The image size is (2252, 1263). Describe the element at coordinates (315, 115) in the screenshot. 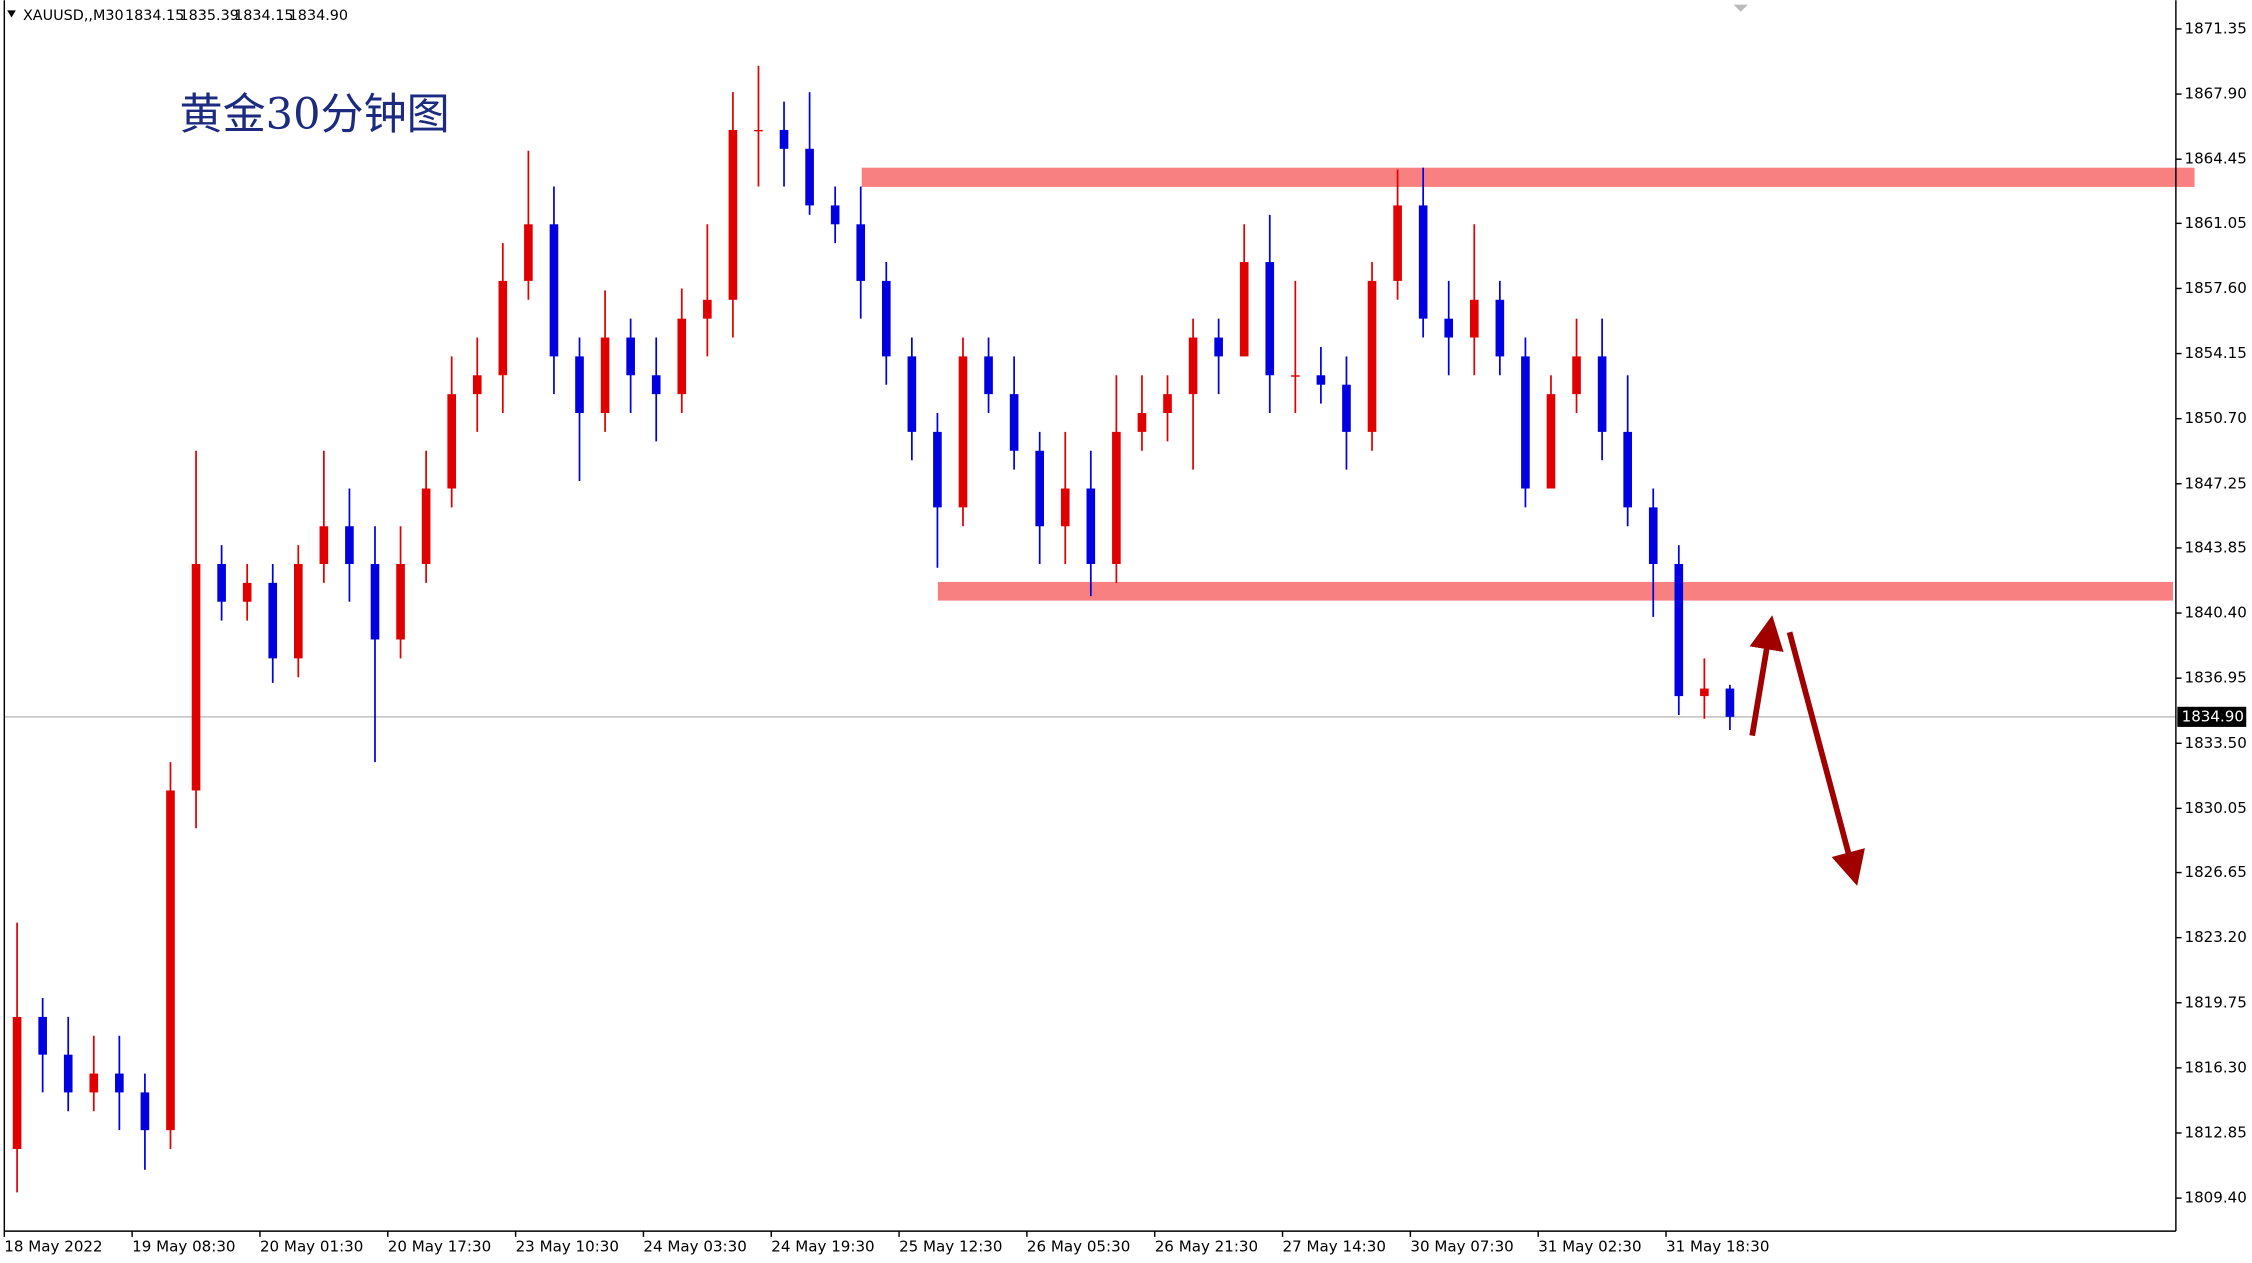

I see `chart-title: 黄金30分钟图` at that location.